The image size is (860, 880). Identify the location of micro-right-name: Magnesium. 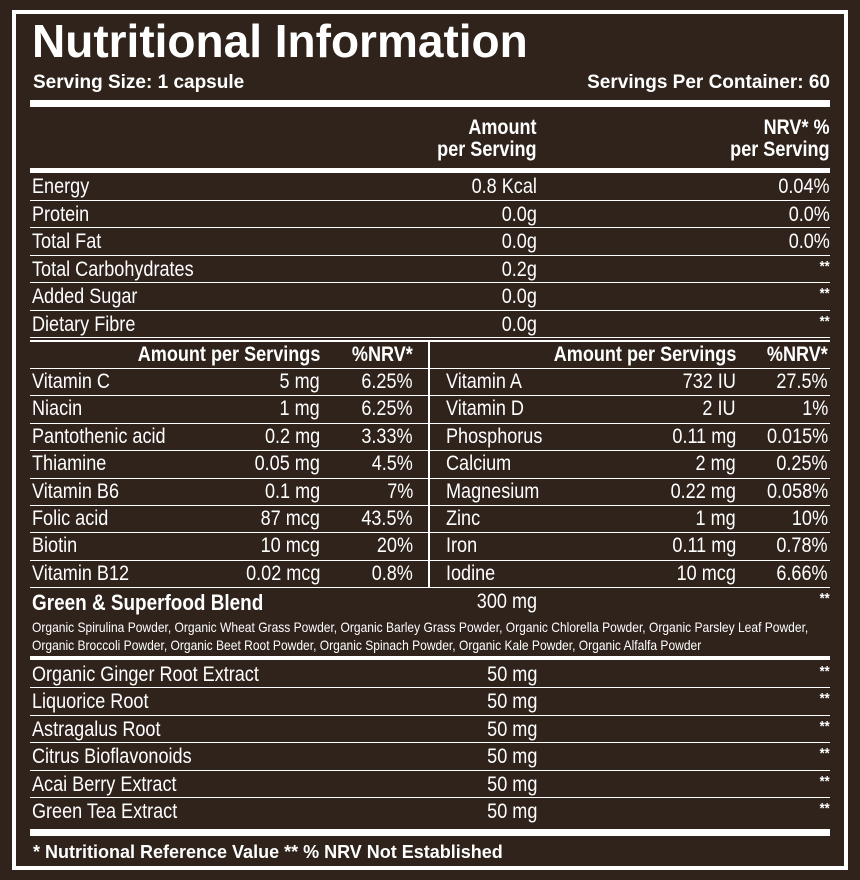
(493, 491).